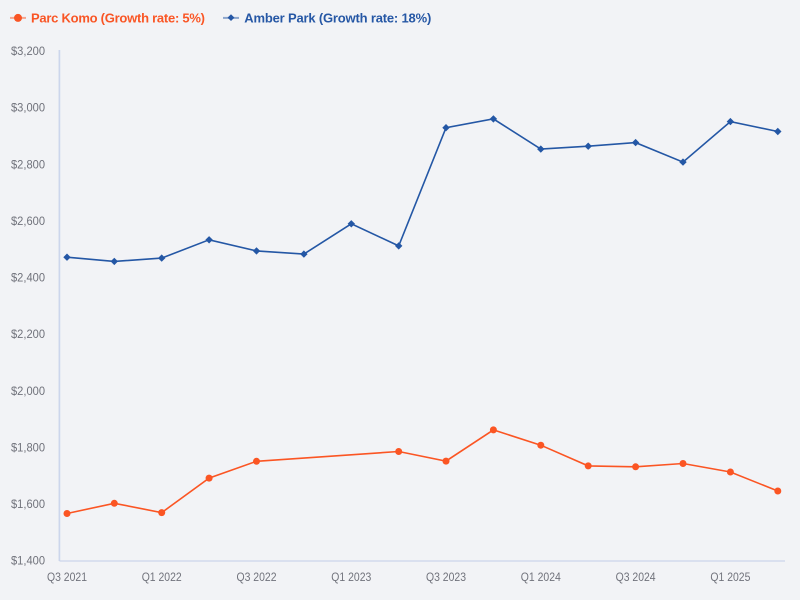 The height and width of the screenshot is (600, 800). What do you see at coordinates (730, 577) in the screenshot?
I see `svg-text: Q1 2025` at bounding box center [730, 577].